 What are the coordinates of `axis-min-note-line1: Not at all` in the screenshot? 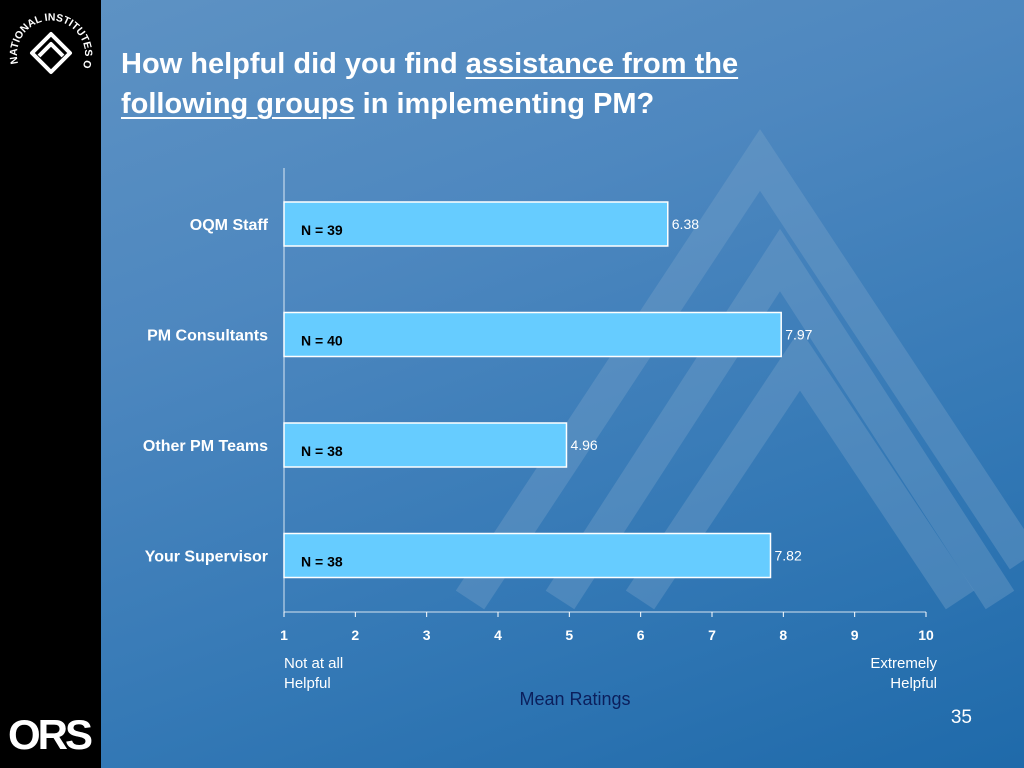 It's located at (314, 663).